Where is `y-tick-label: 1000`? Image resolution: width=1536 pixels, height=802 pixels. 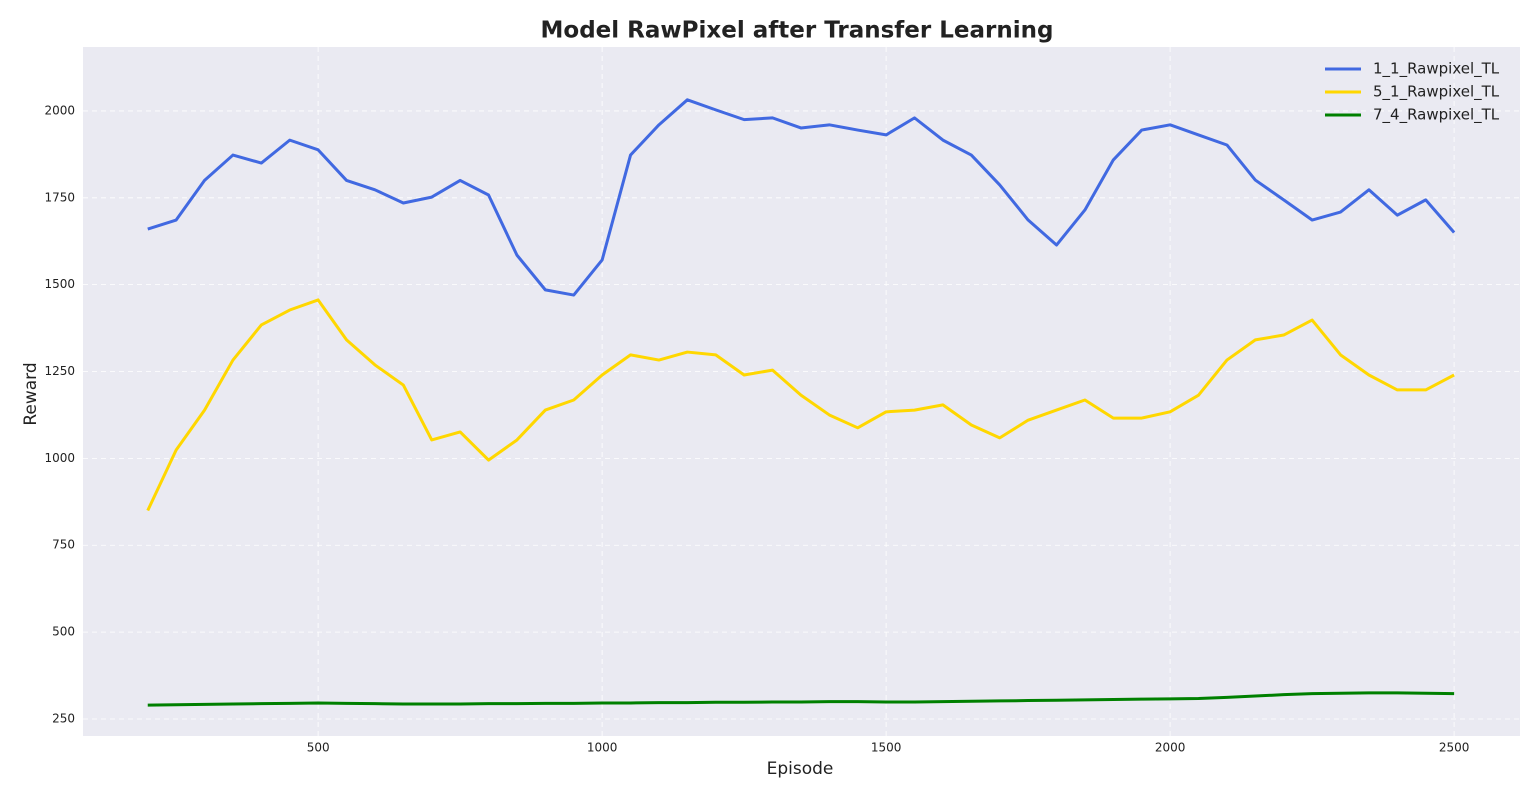
y-tick-label: 1000 is located at coordinates (59, 458).